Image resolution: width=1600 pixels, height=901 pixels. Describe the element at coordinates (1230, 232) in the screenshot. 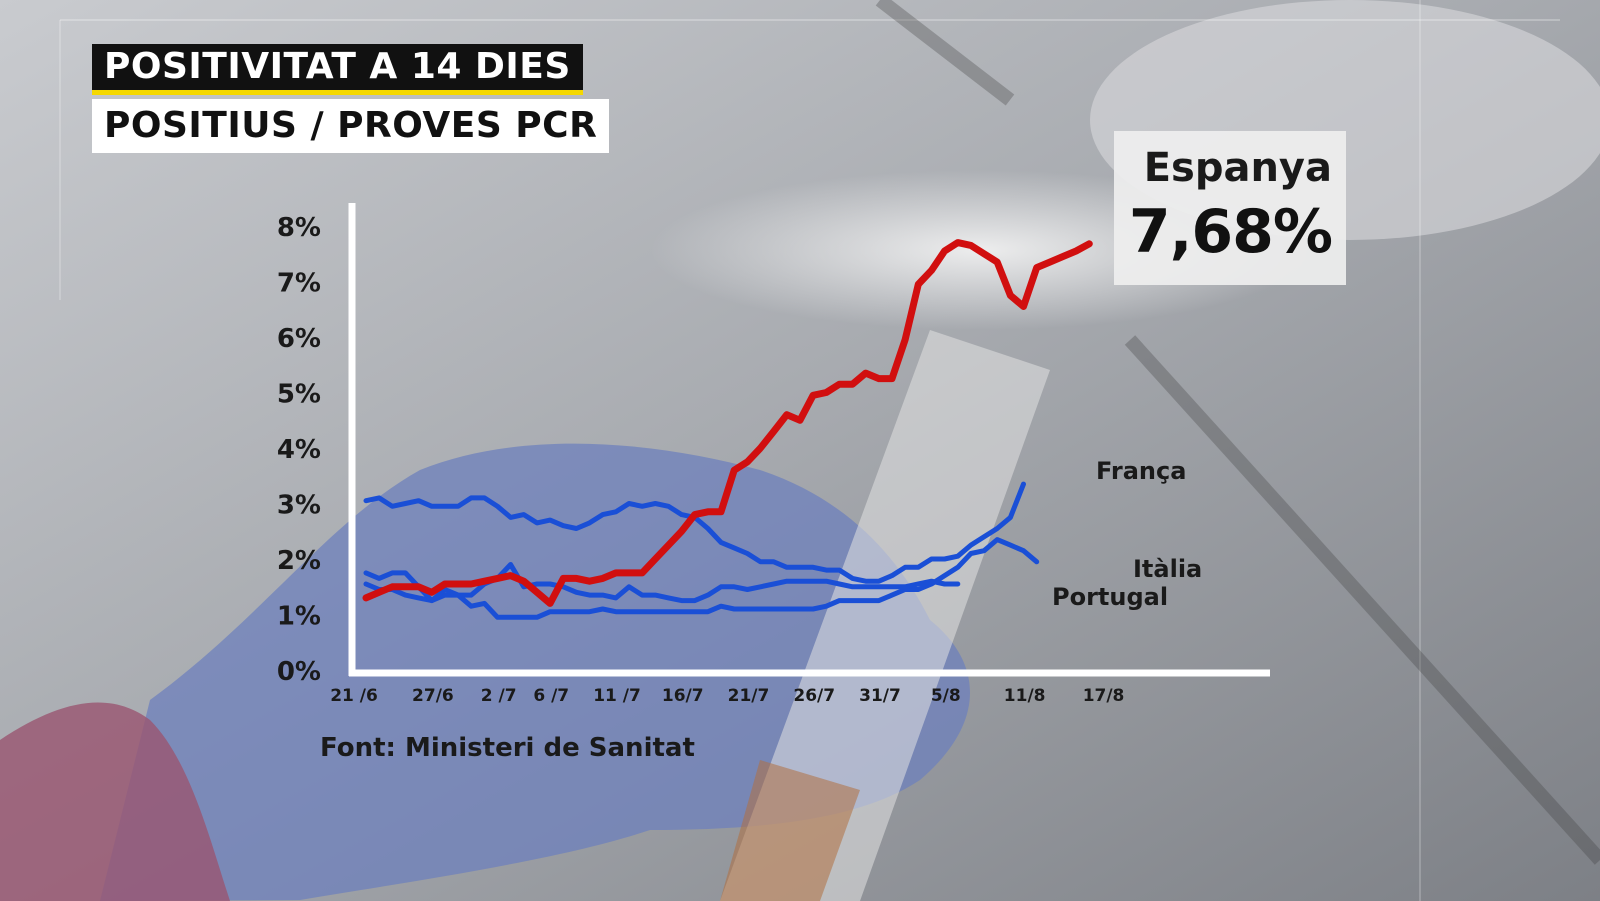

I see `callout-value: 7,68%` at that location.